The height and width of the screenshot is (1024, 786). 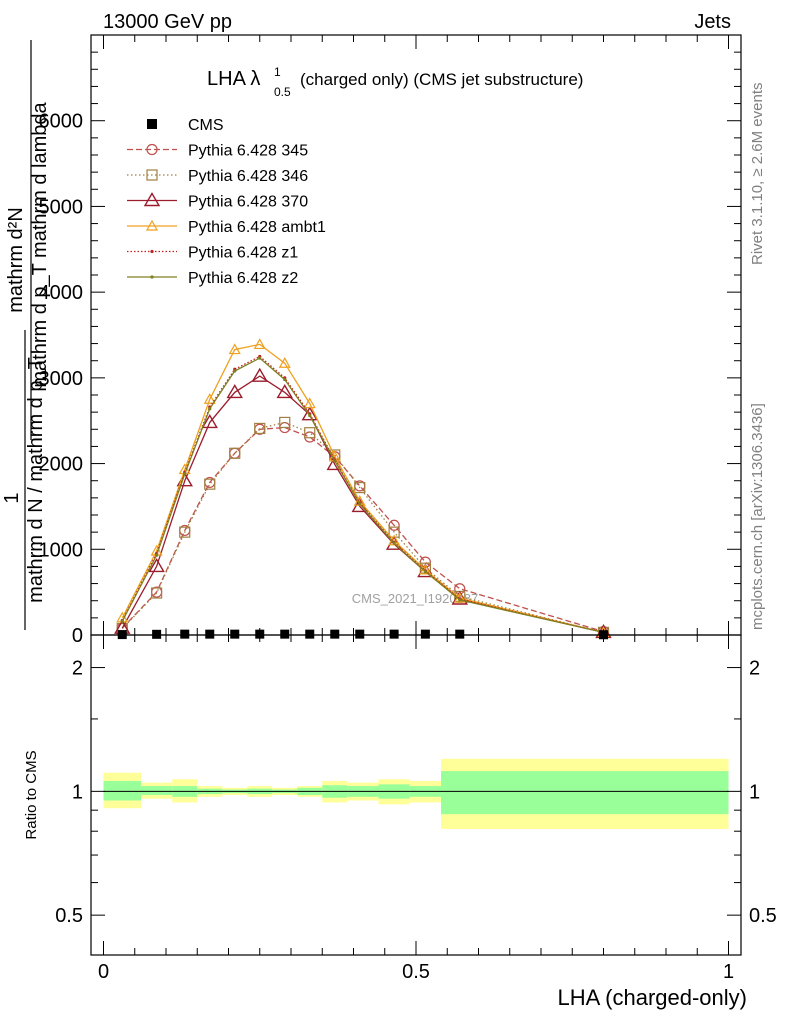 What do you see at coordinates (40, 244) in the screenshot?
I see `y-label-denominator: mathrm d p_T mathrm d lambda` at bounding box center [40, 244].